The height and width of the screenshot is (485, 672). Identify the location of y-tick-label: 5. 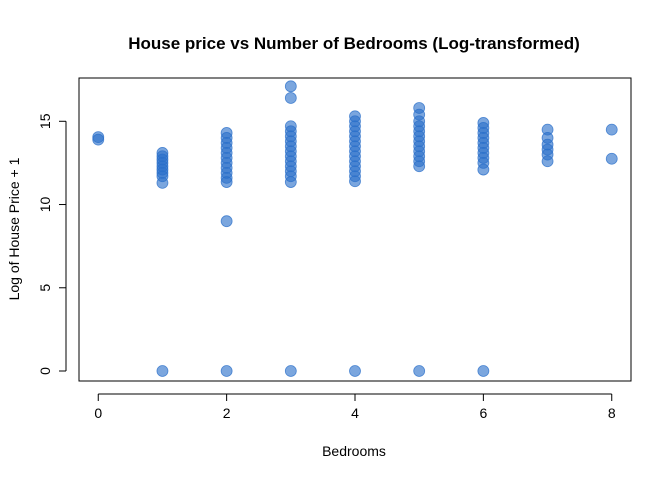
(45, 288).